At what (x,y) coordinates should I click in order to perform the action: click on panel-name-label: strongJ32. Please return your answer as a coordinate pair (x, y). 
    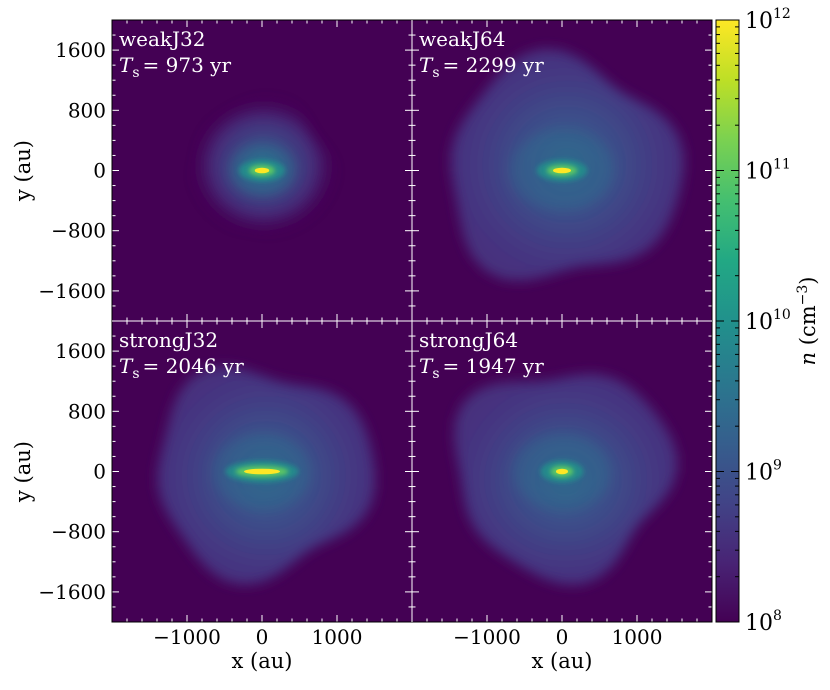
    Looking at the image, I should click on (168, 340).